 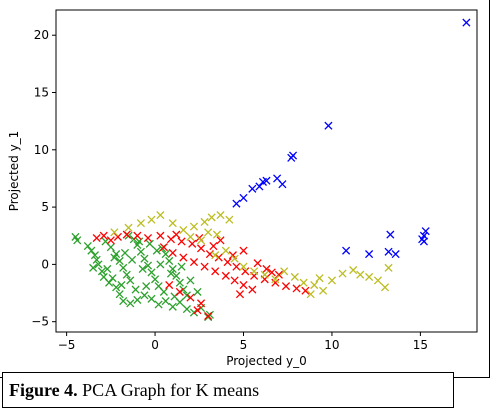 I want to click on x-axis-label: Projected y_0, so click(x=266, y=361).